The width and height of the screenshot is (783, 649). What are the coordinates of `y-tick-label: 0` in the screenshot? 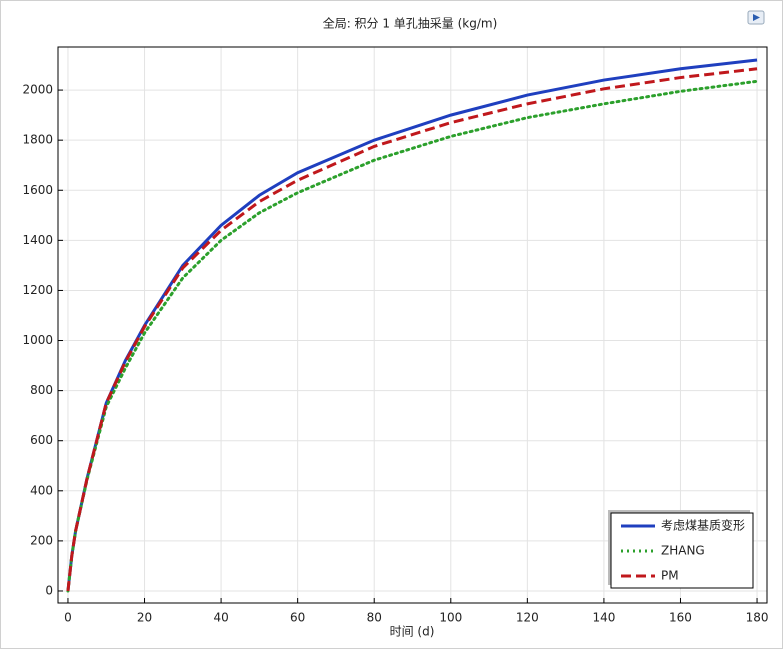 It's located at (49, 590).